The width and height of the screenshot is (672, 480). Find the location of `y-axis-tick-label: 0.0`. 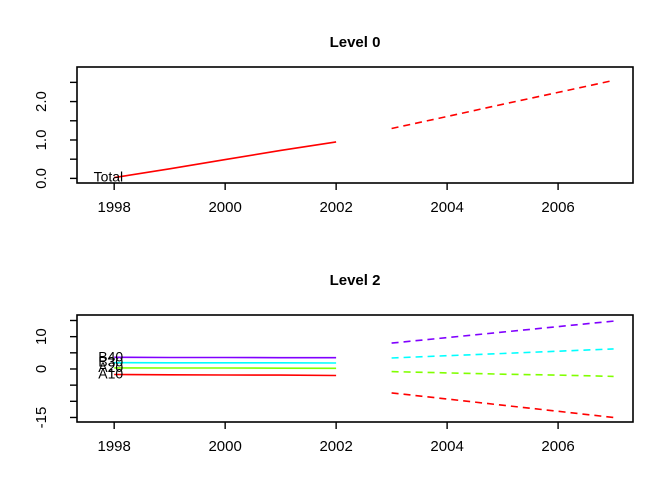

y-axis-tick-label: 0.0 is located at coordinates (41, 178).